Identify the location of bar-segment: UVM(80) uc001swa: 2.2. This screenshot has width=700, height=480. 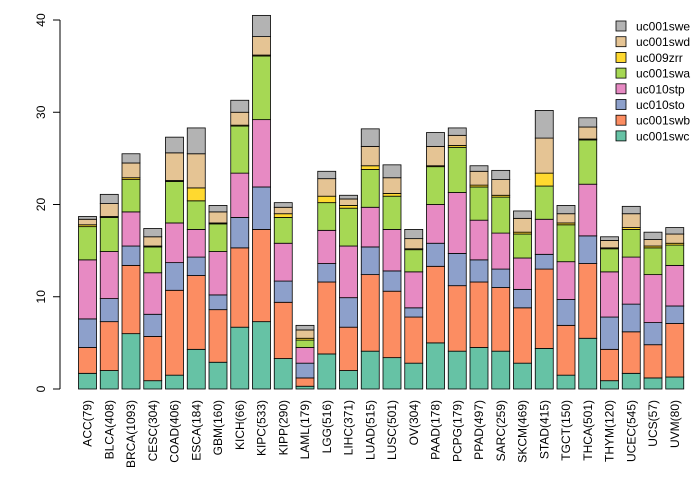
(675, 255).